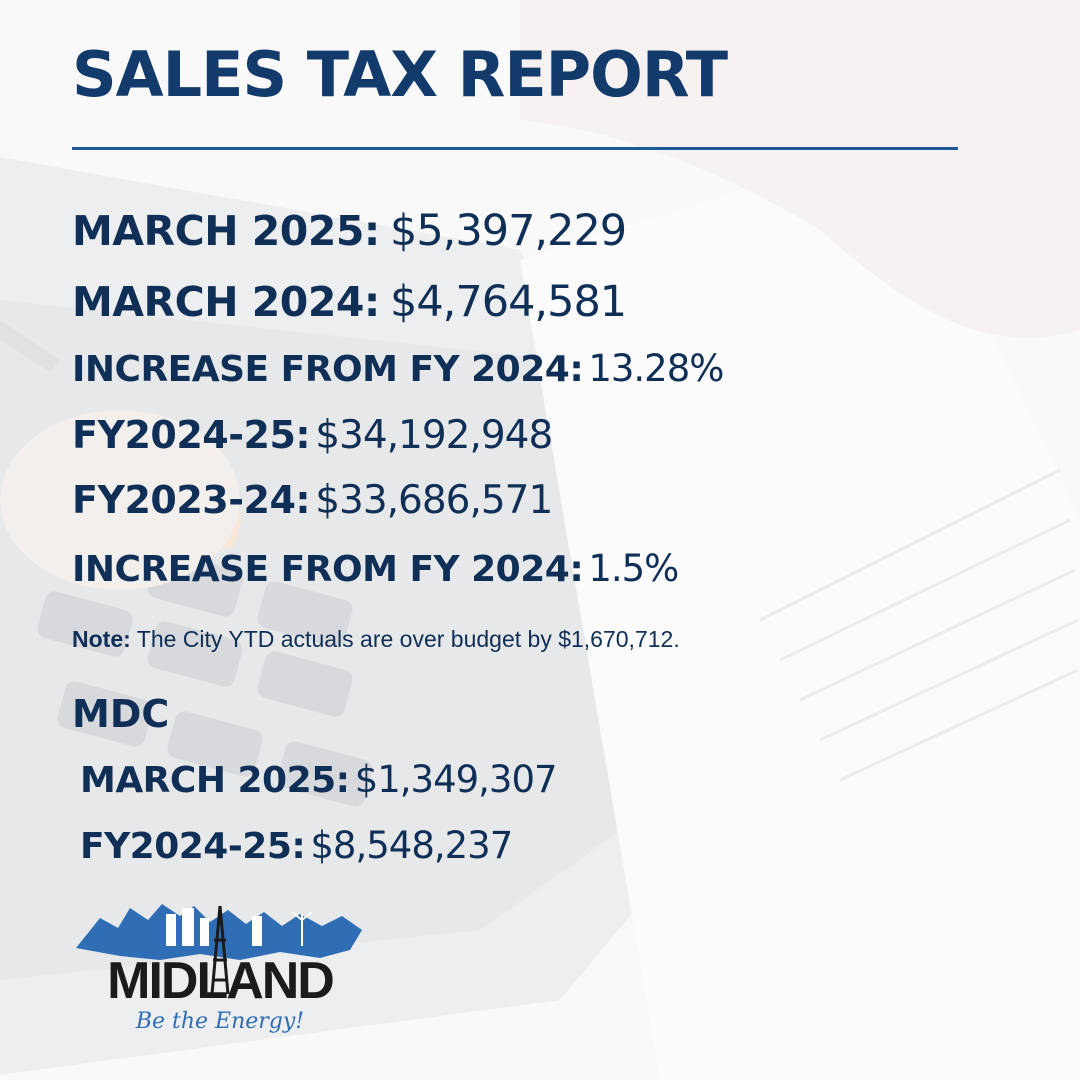 The width and height of the screenshot is (1080, 1080). Describe the element at coordinates (191, 500) in the screenshot. I see `row-label: FY2023-24:` at that location.